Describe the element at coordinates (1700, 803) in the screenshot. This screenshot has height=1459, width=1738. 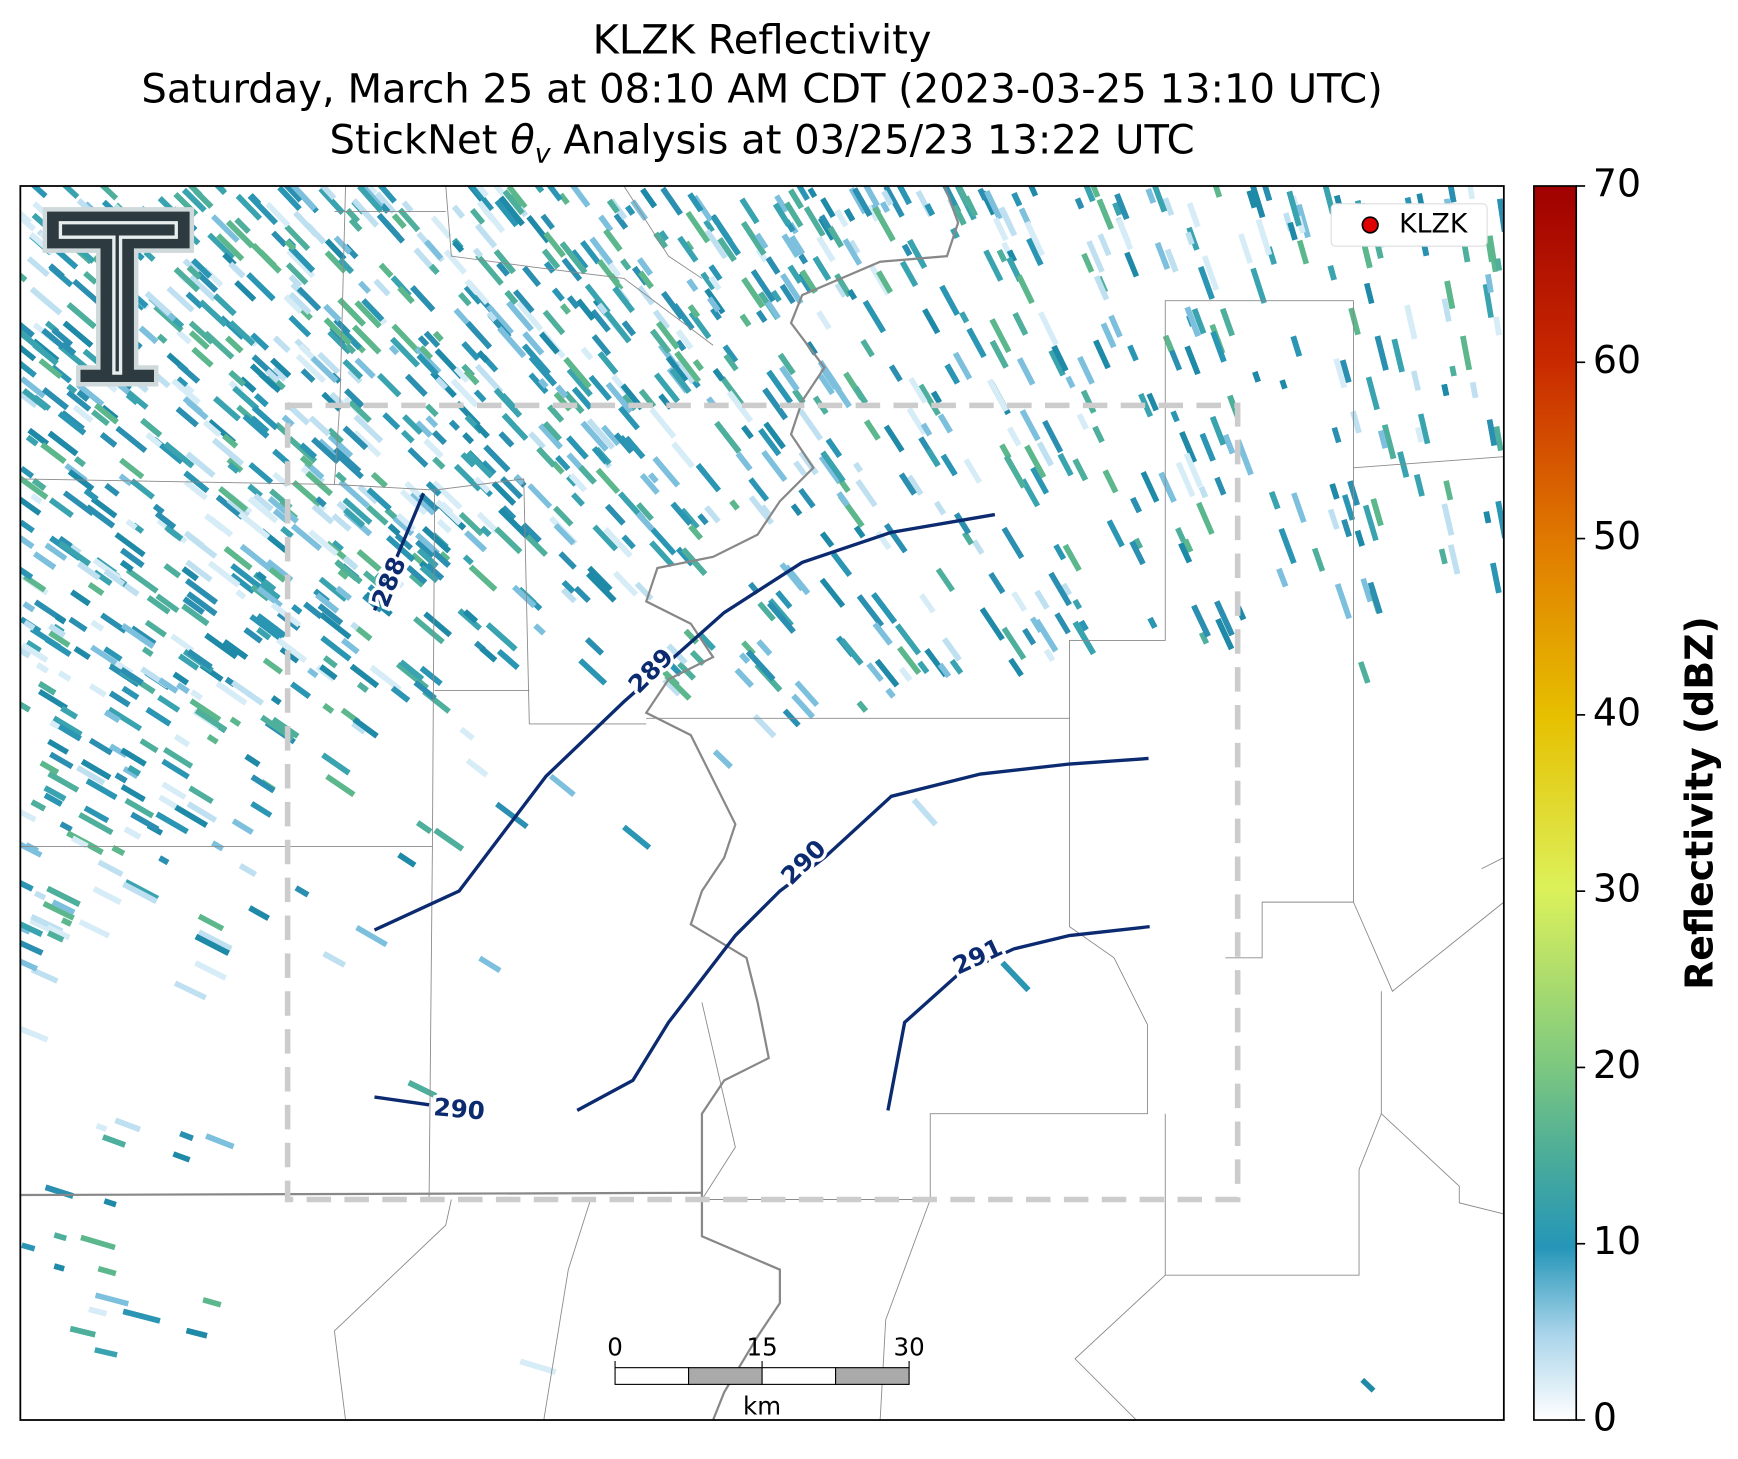
I see `colorbar-label: Reflectivity (dBZ)` at that location.